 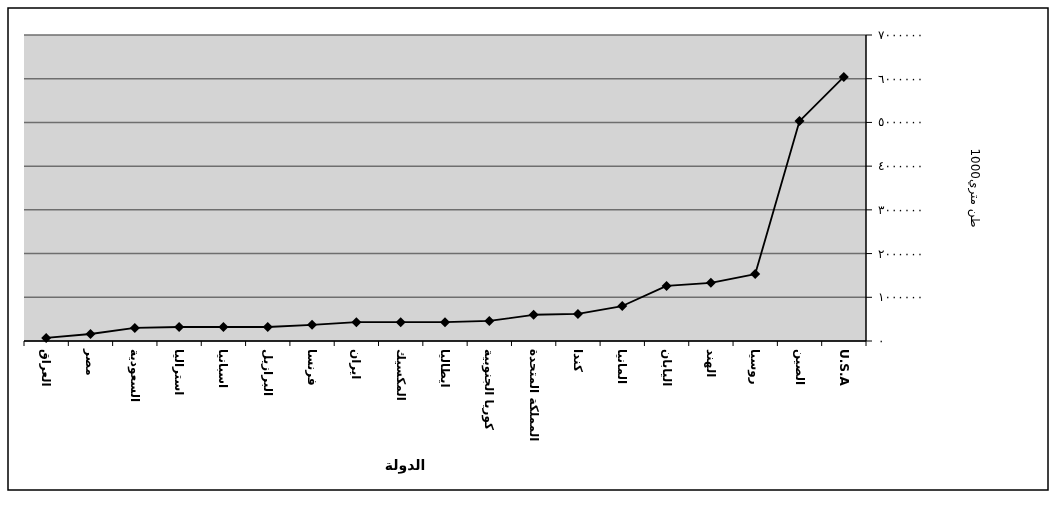 I want to click on x-tick-label: العراق, so click(x=46, y=368).